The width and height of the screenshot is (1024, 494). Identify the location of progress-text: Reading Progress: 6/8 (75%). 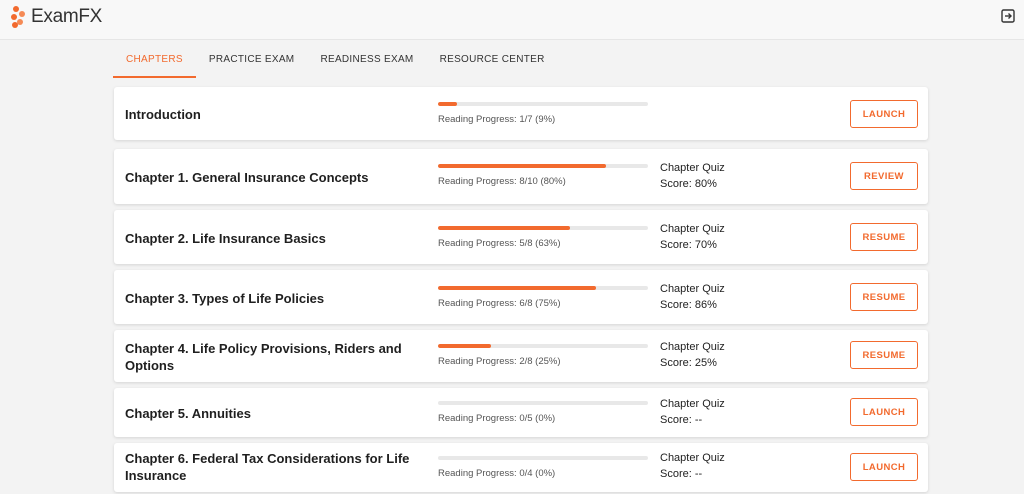
(499, 303).